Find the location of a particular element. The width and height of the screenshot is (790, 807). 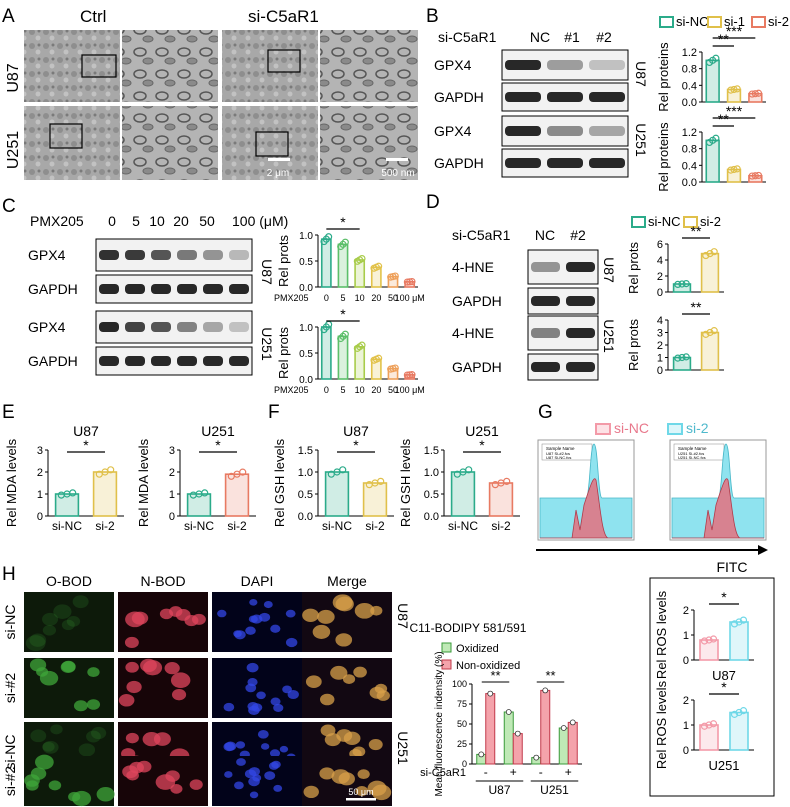

panel-g-u251-legend-title: Sample Name is located at coordinates (692, 448).